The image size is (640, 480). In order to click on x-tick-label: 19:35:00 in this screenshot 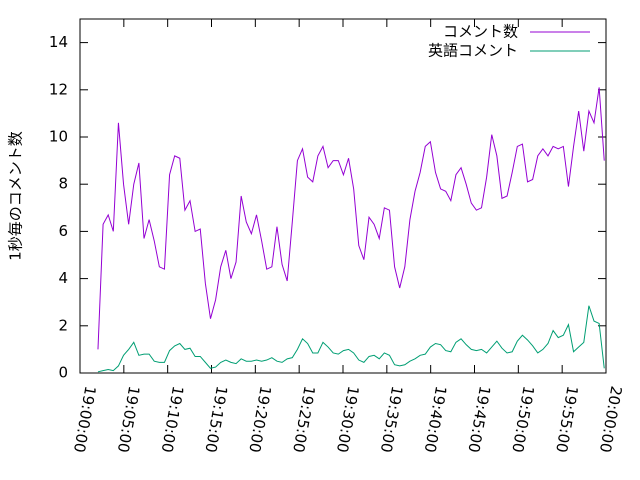, I will do `click(391, 419)`.